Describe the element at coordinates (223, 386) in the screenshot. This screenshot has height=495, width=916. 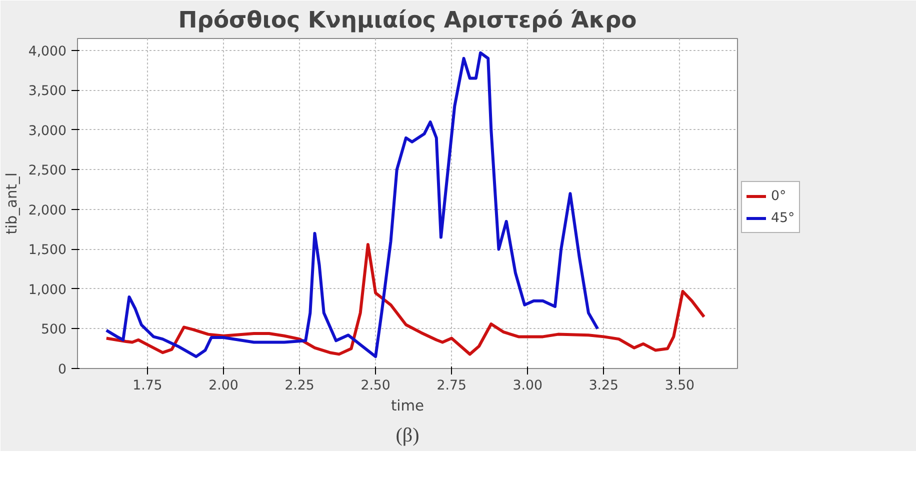
I see `x-tick-label: 2.00` at that location.